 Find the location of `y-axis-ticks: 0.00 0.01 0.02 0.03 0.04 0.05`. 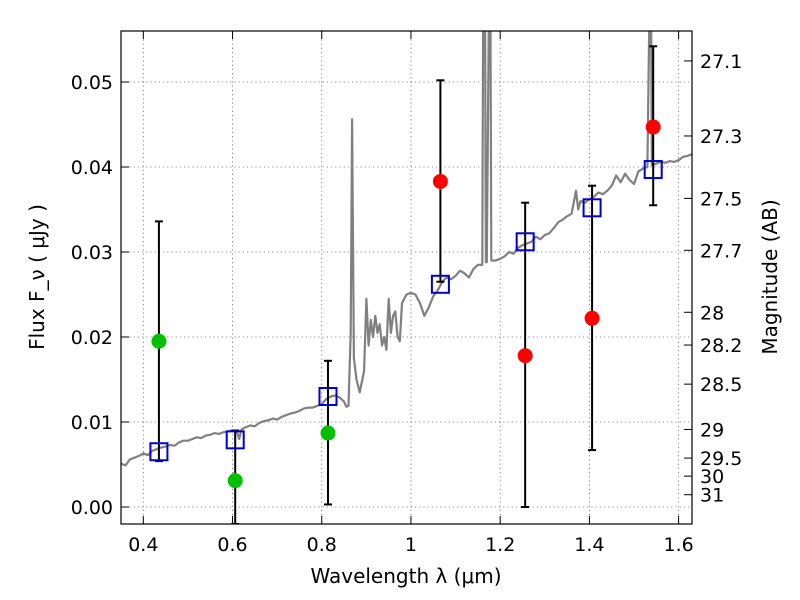

y-axis-ticks: 0.00 0.01 0.02 0.03 0.04 0.05 is located at coordinates (100, 295).